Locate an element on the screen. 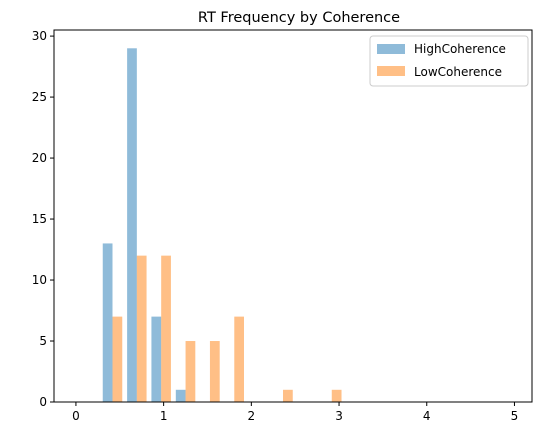 The height and width of the screenshot is (435, 543). y-tick-label: 15 is located at coordinates (39, 219).